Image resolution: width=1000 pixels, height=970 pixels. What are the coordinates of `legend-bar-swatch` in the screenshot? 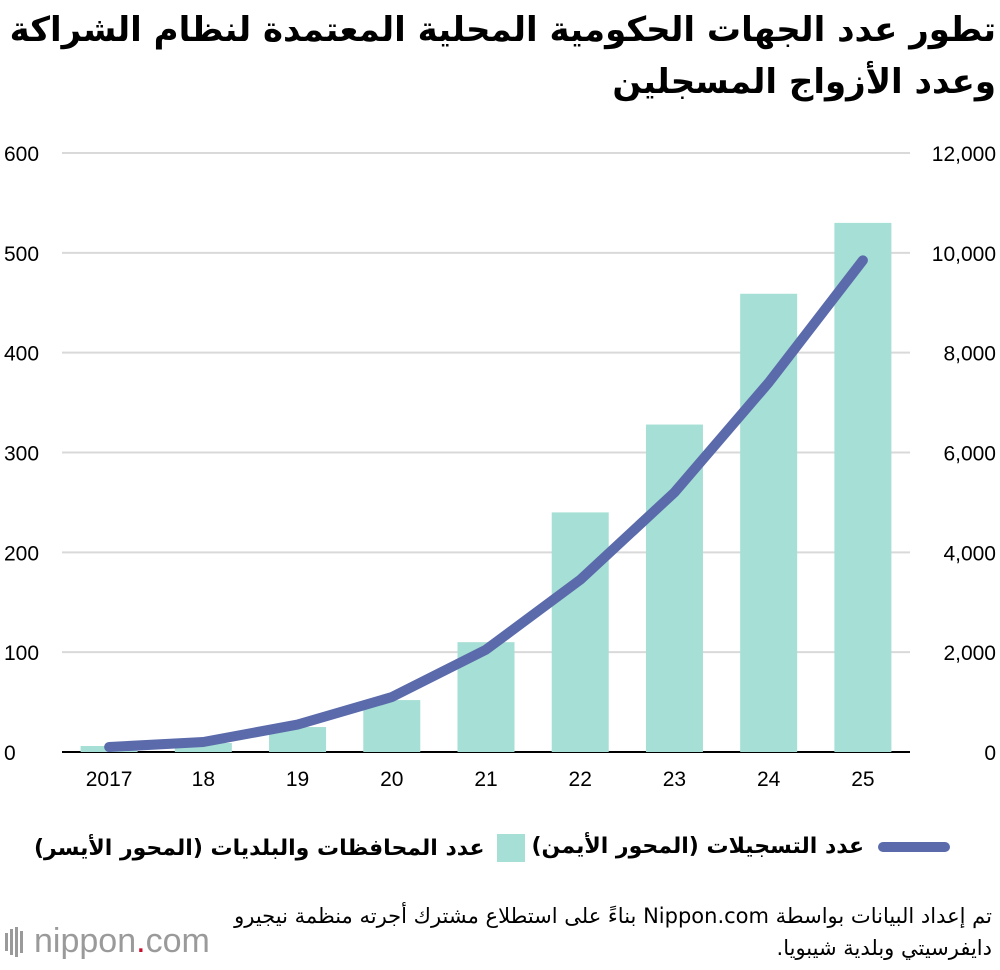 It's located at (510, 848).